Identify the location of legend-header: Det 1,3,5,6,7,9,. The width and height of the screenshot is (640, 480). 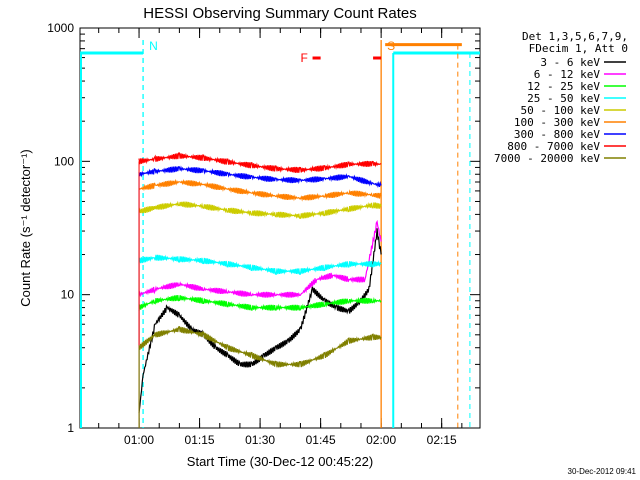
(575, 36).